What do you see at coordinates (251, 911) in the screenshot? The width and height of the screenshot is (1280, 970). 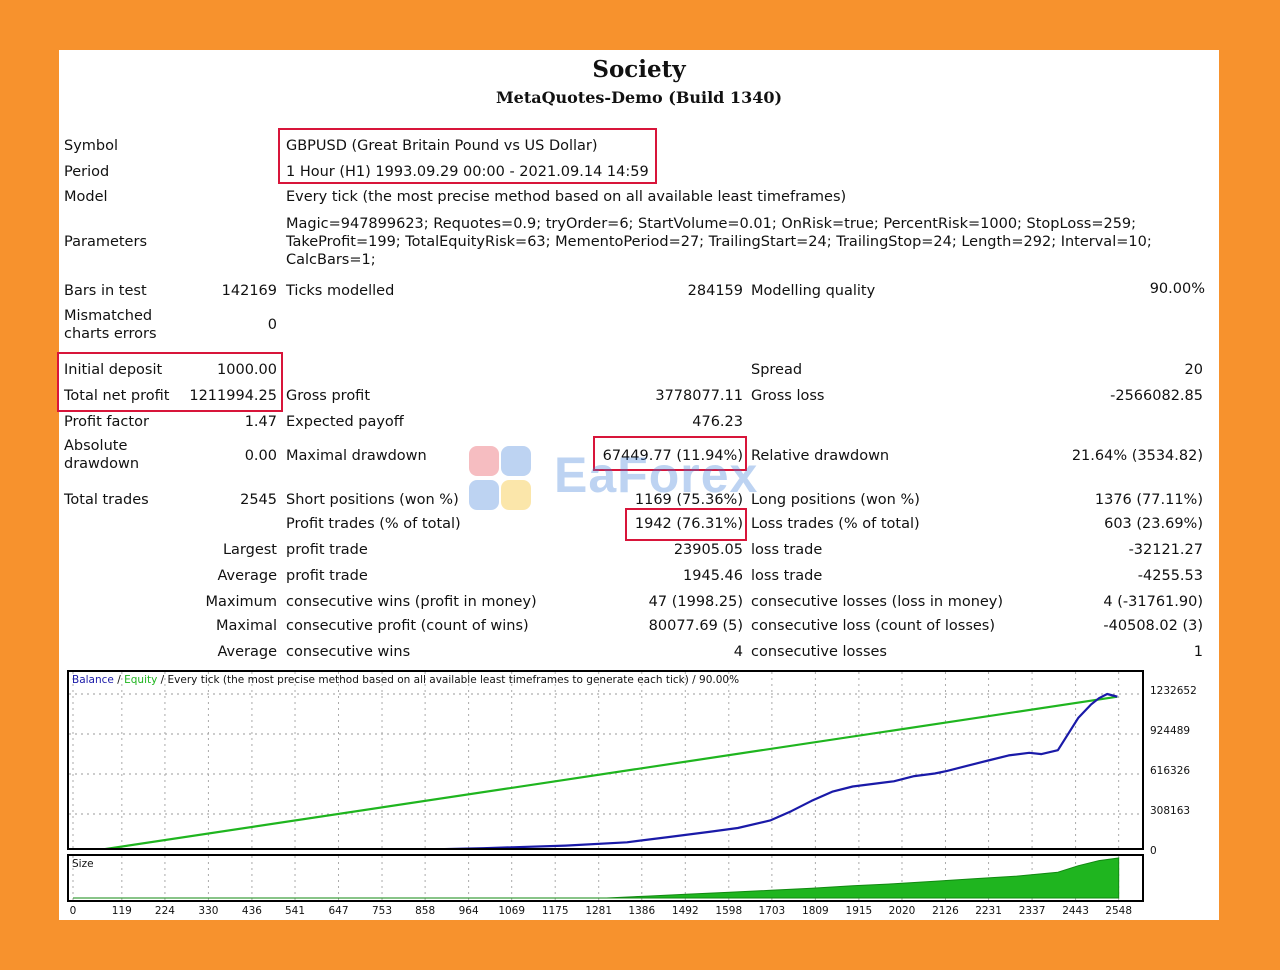 I see `x-tick-label: 436` at bounding box center [251, 911].